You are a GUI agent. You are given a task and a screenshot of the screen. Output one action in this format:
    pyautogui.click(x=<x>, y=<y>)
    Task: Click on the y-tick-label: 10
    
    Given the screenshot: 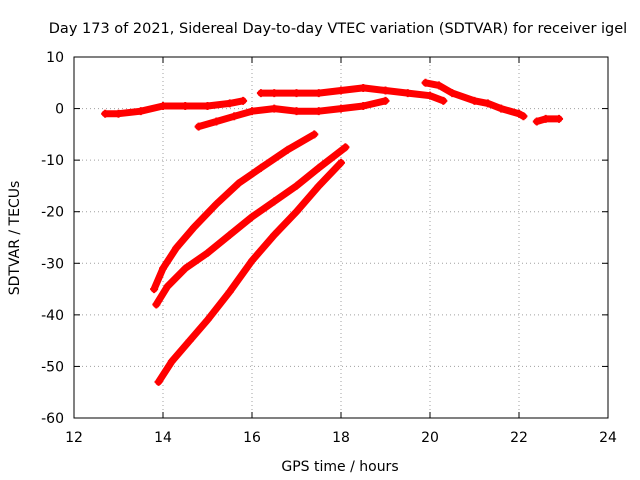 What is the action you would take?
    pyautogui.click(x=55, y=58)
    